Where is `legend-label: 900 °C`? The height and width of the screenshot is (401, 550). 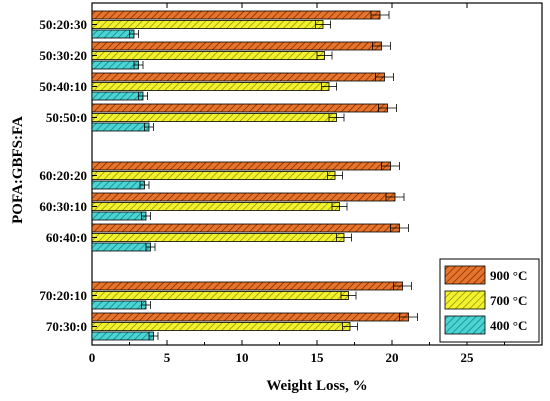
legend-label: 900 °C is located at coordinates (508, 275).